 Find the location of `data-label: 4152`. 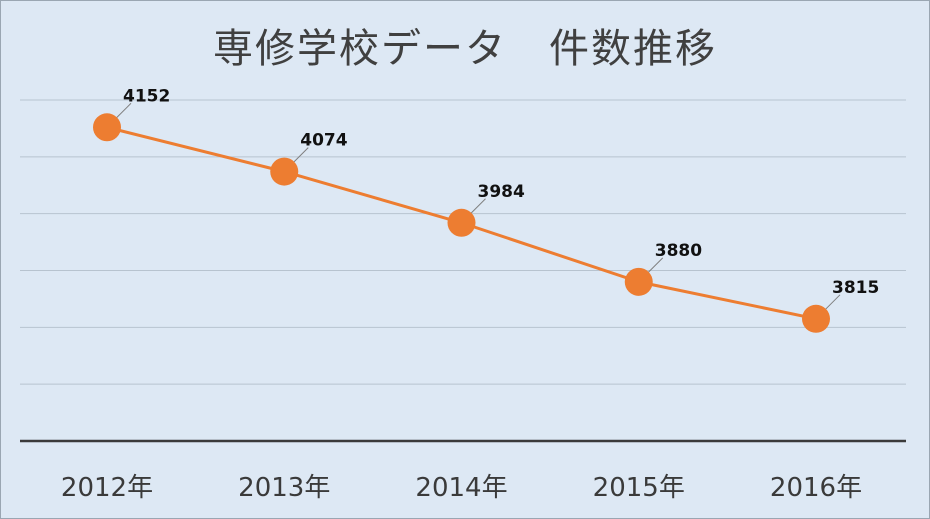

data-label: 4152 is located at coordinates (146, 96).